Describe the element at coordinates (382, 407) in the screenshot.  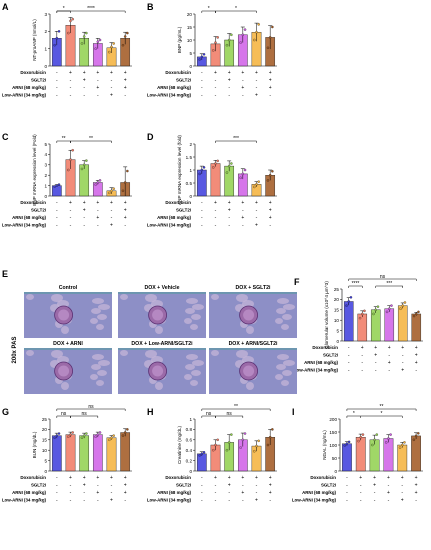
I see `significance-label: **` at that location.